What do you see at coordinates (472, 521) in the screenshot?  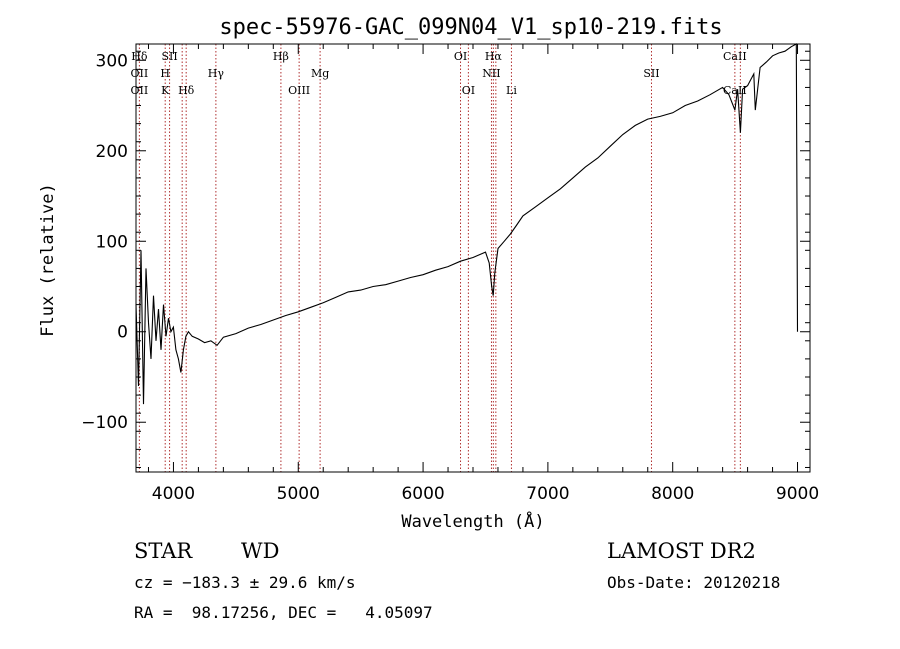 I see `x-axis-label: Wavelength (Å)` at bounding box center [472, 521].